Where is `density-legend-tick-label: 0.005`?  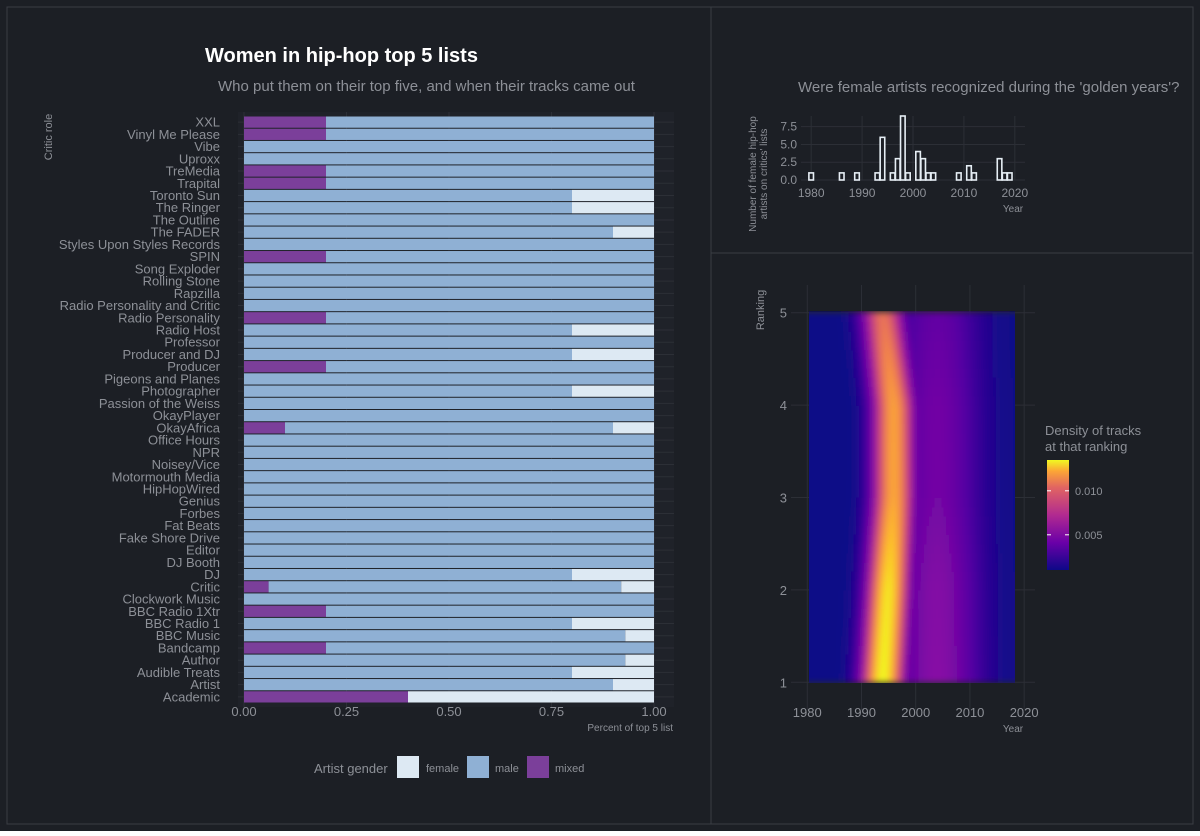
density-legend-tick-label: 0.005 is located at coordinates (1089, 536).